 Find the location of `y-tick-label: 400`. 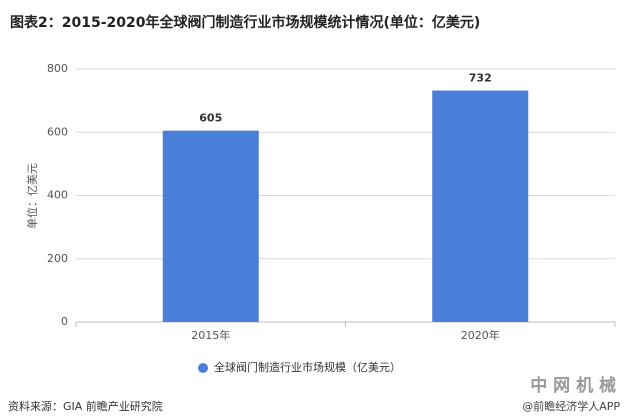

y-tick-label: 400 is located at coordinates (57, 195).